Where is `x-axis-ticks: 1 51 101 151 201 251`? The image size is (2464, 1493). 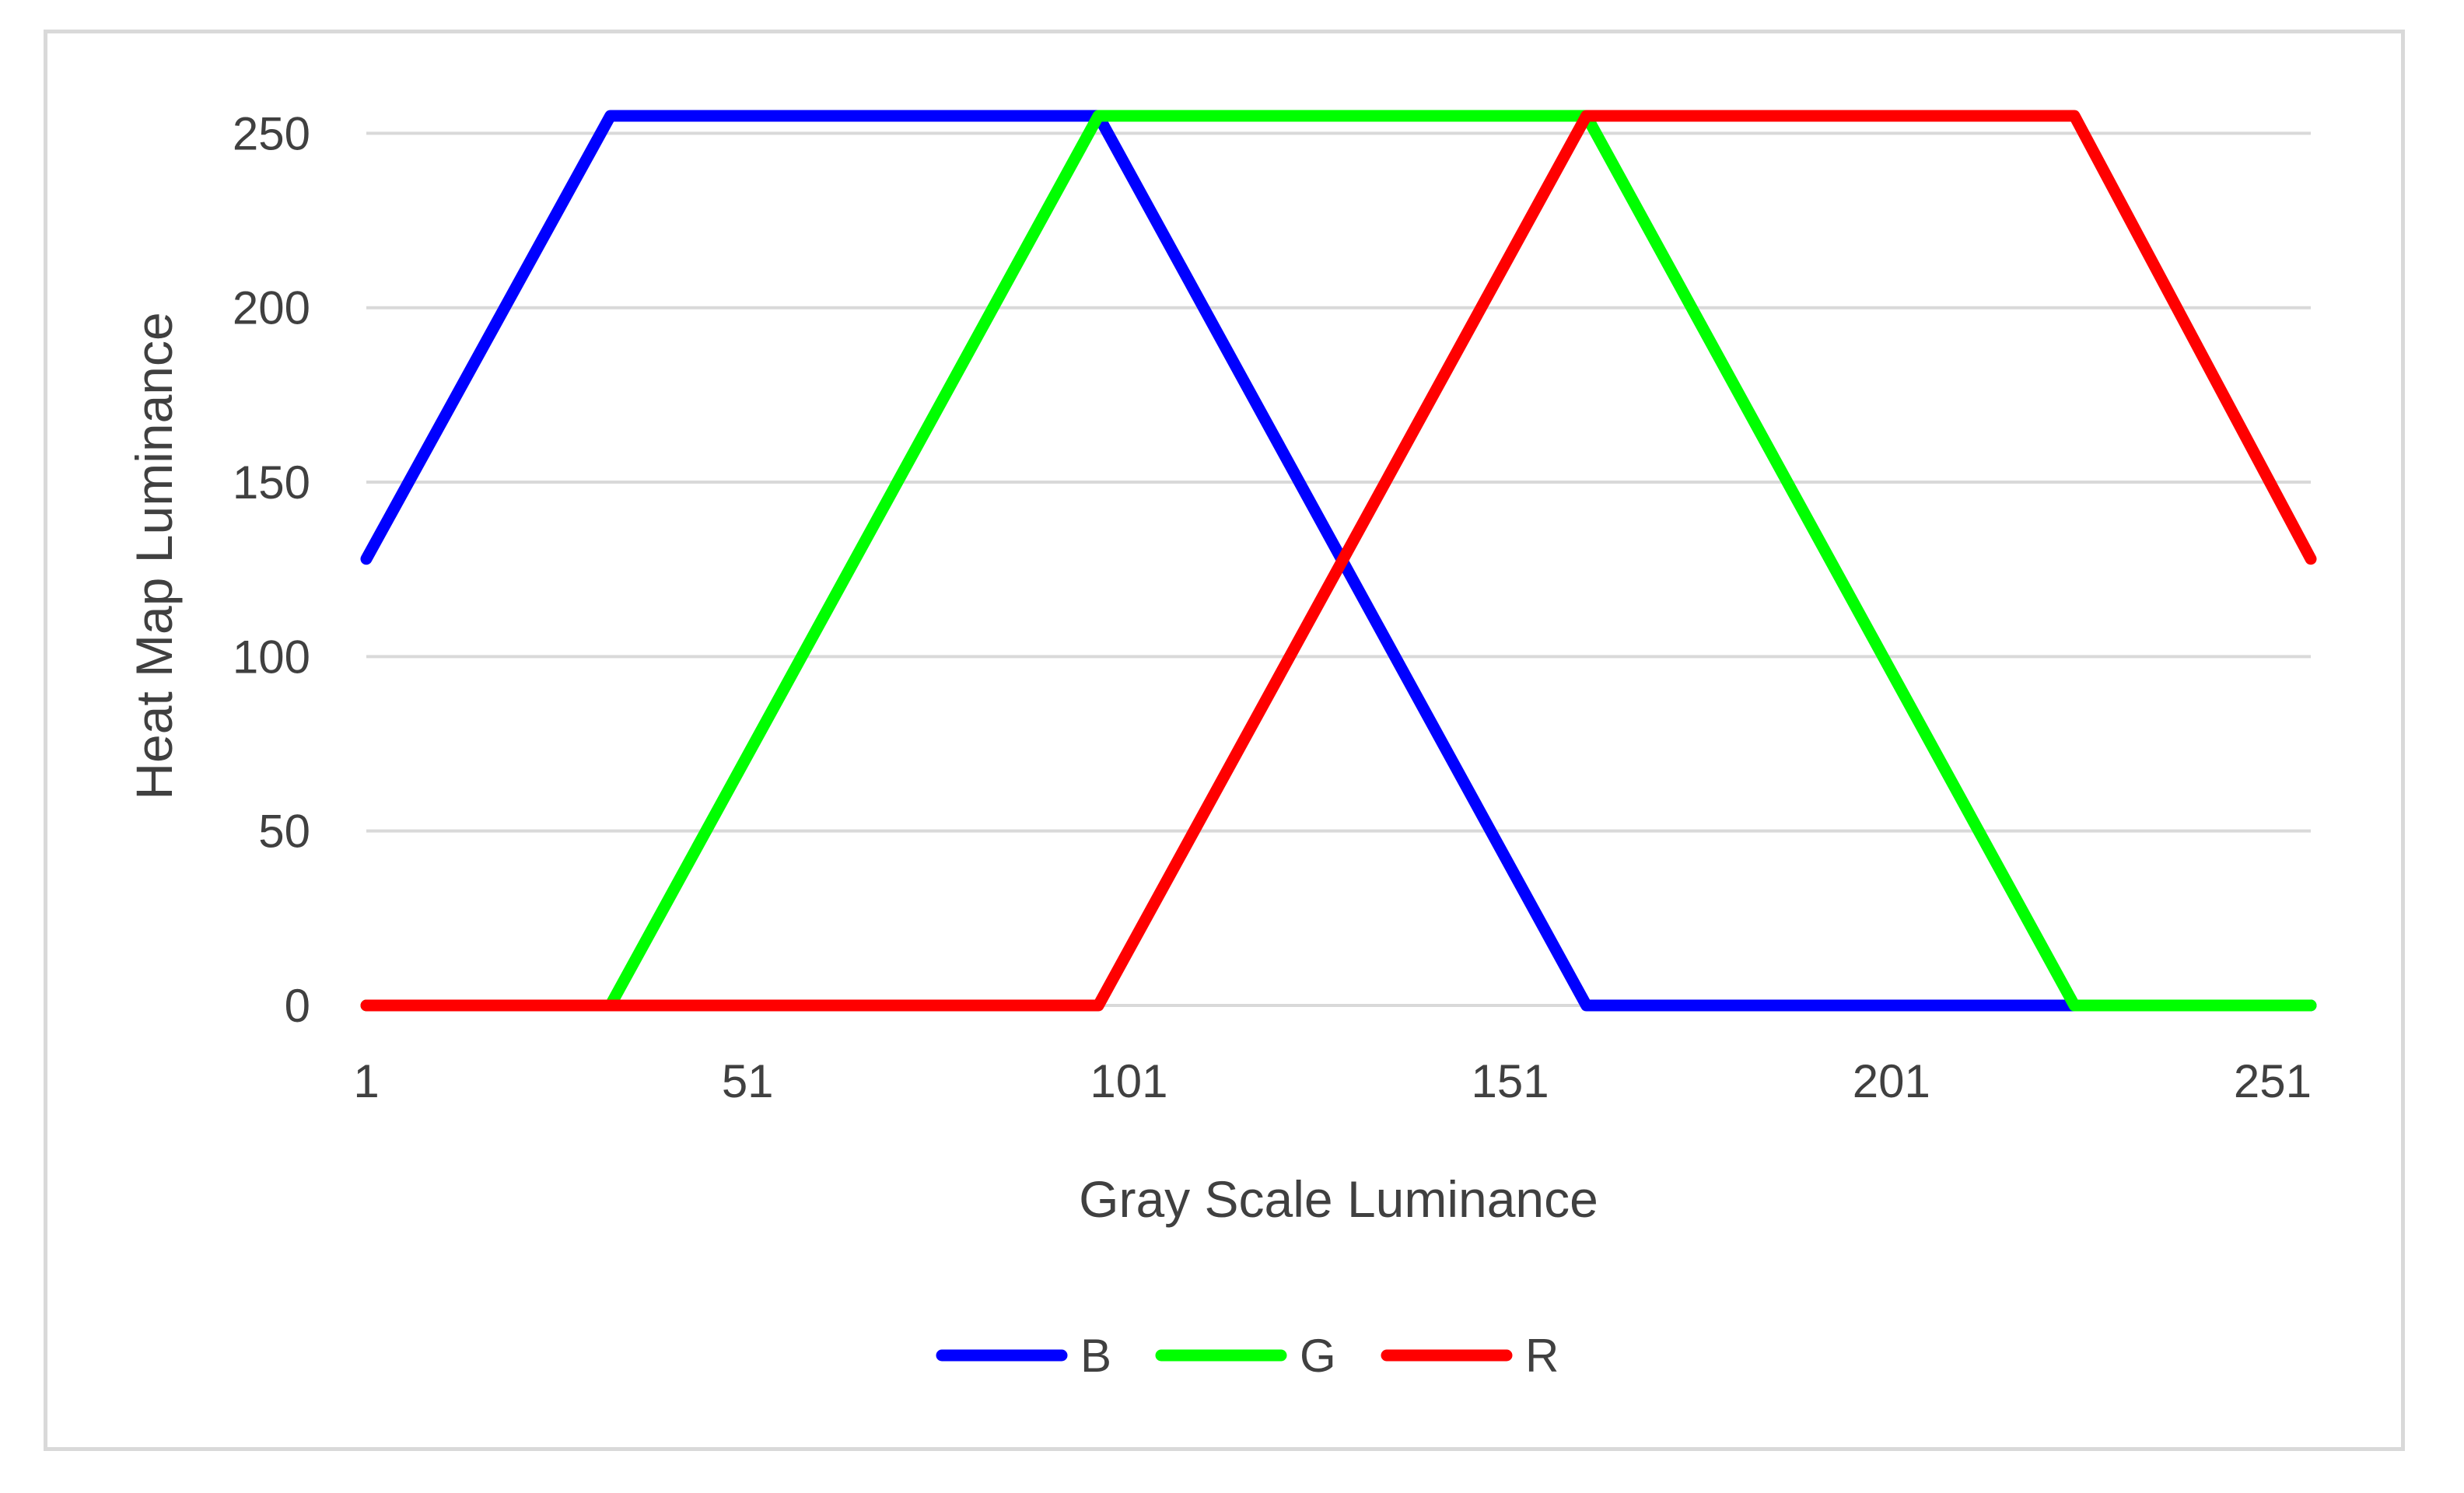 x-axis-ticks: 1 51 101 151 201 251 is located at coordinates (1332, 1081).